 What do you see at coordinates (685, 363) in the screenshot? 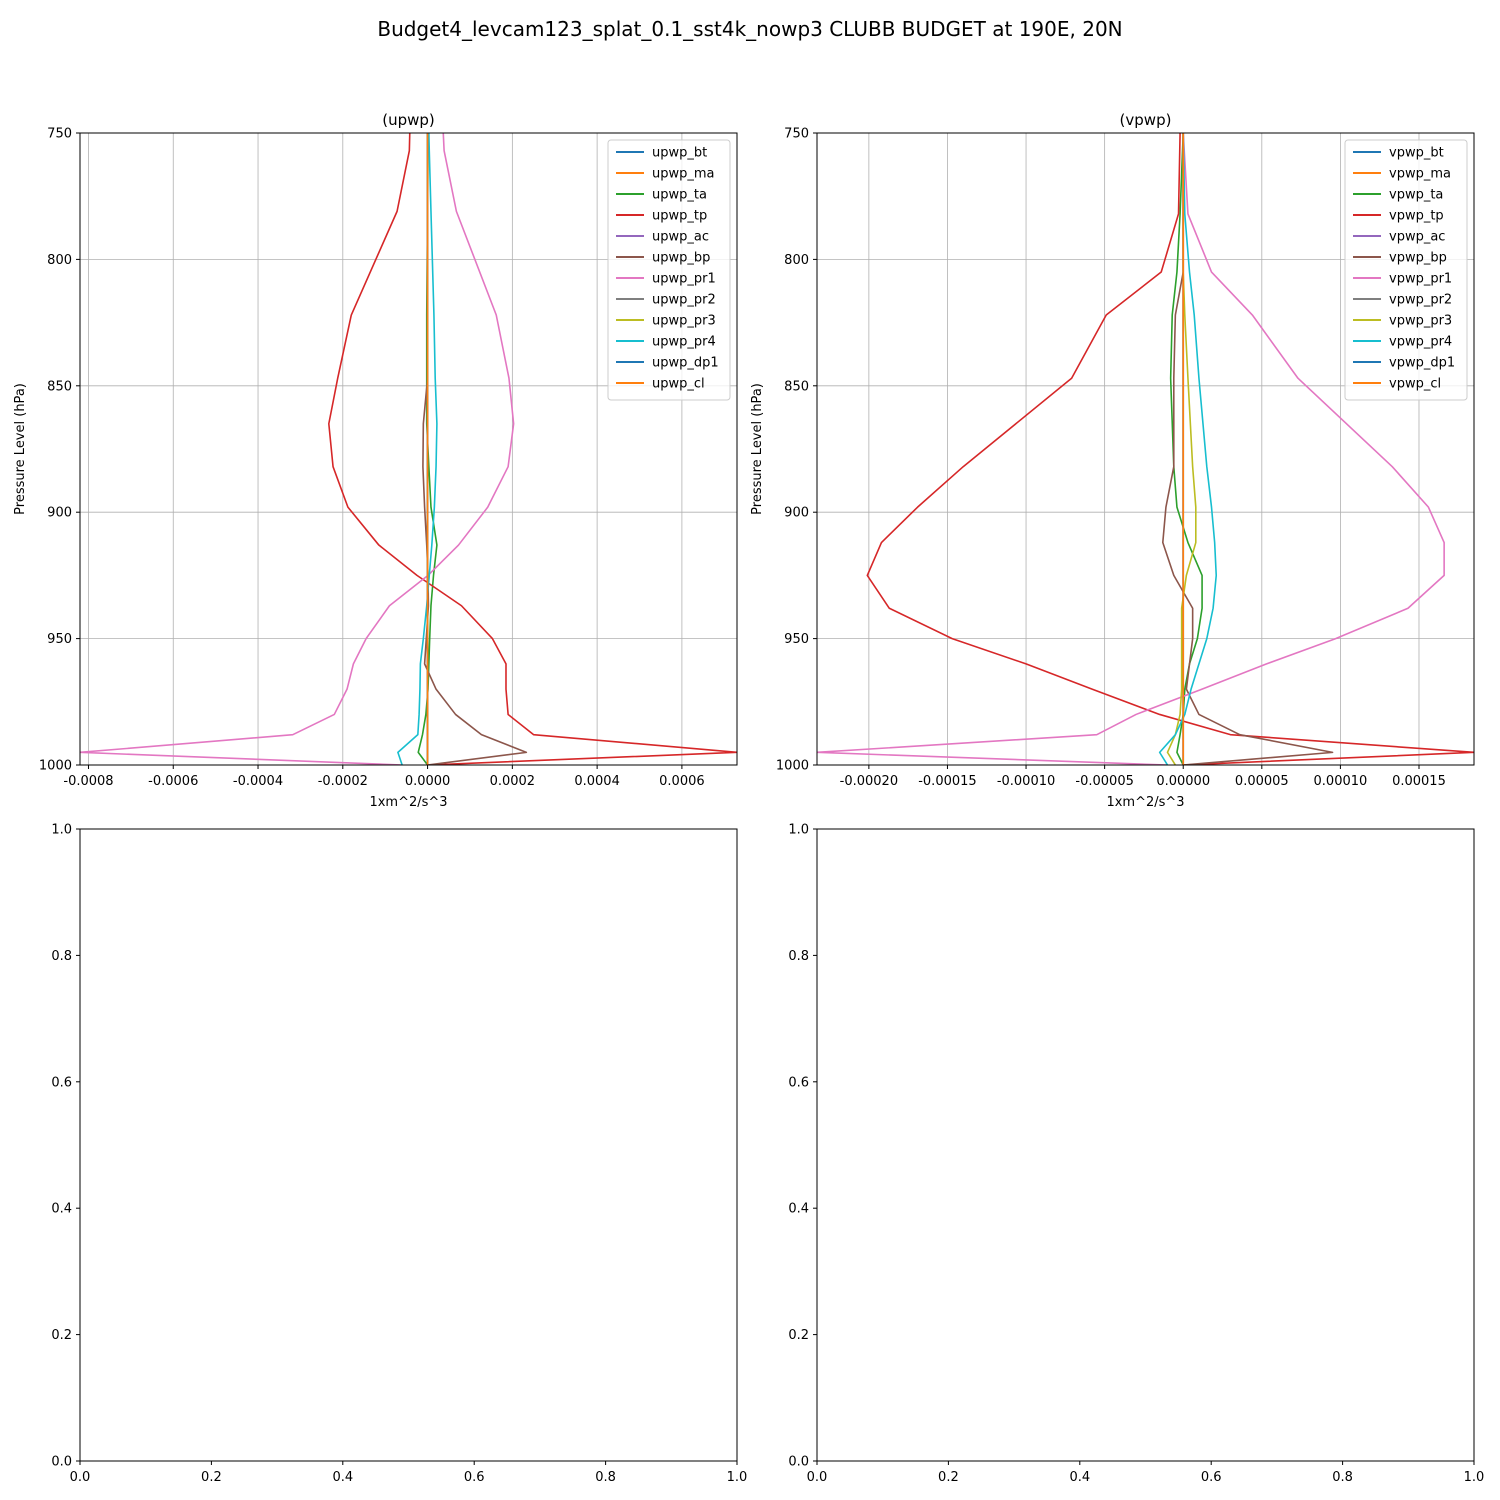
I see `legend-label: upwp_dp1` at bounding box center [685, 363].